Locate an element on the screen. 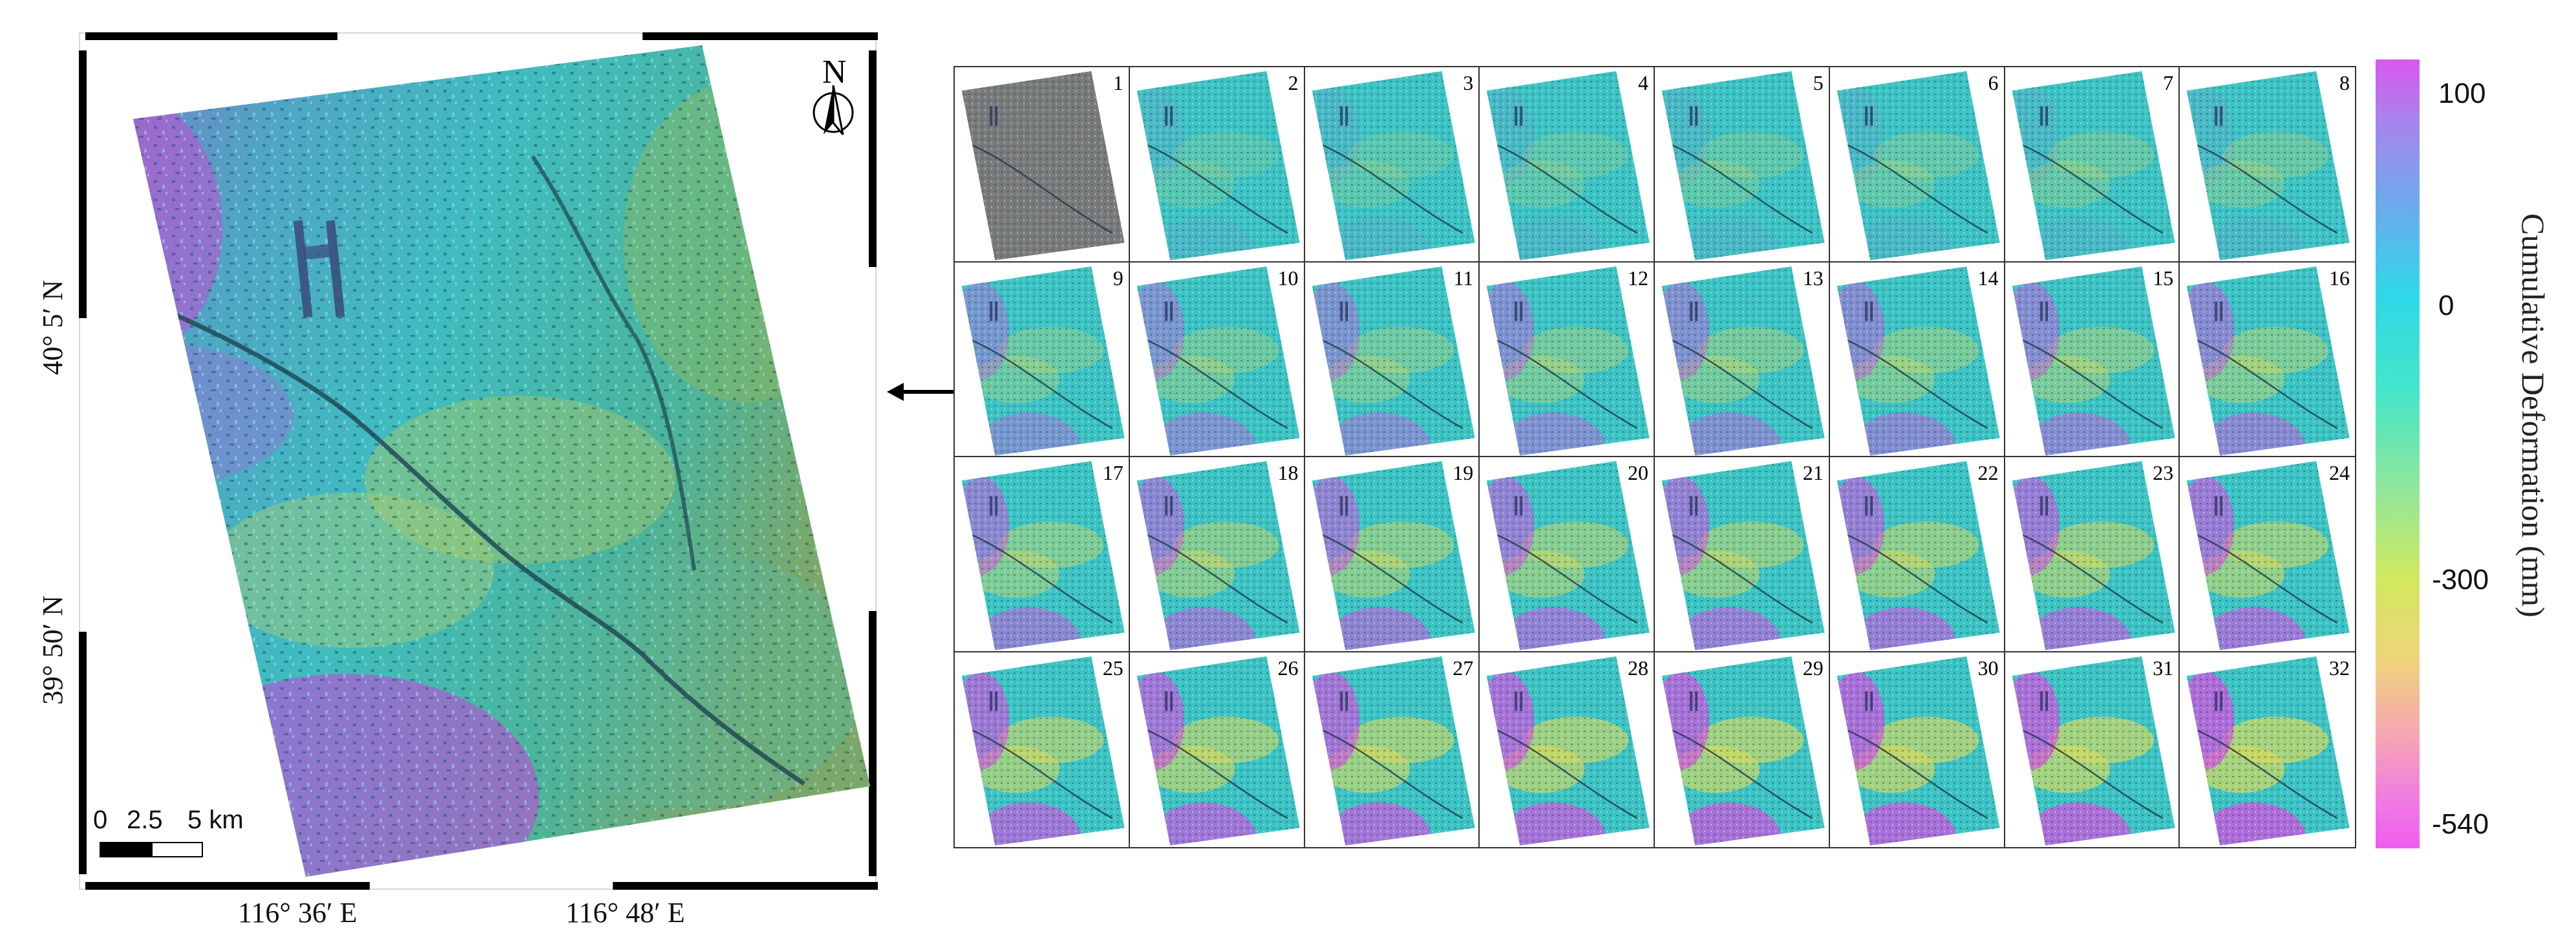 This screenshot has height=946, width=2576. thumbnail-cell: 11 is located at coordinates (1392, 359).